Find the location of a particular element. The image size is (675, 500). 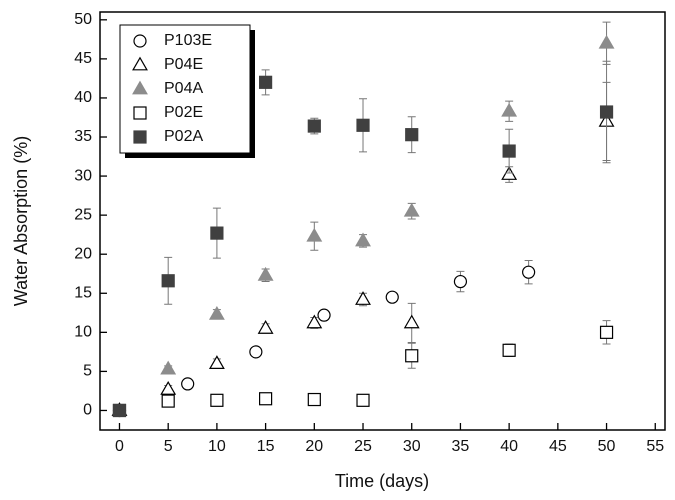

x-tick-label: 55 is located at coordinates (655, 446).